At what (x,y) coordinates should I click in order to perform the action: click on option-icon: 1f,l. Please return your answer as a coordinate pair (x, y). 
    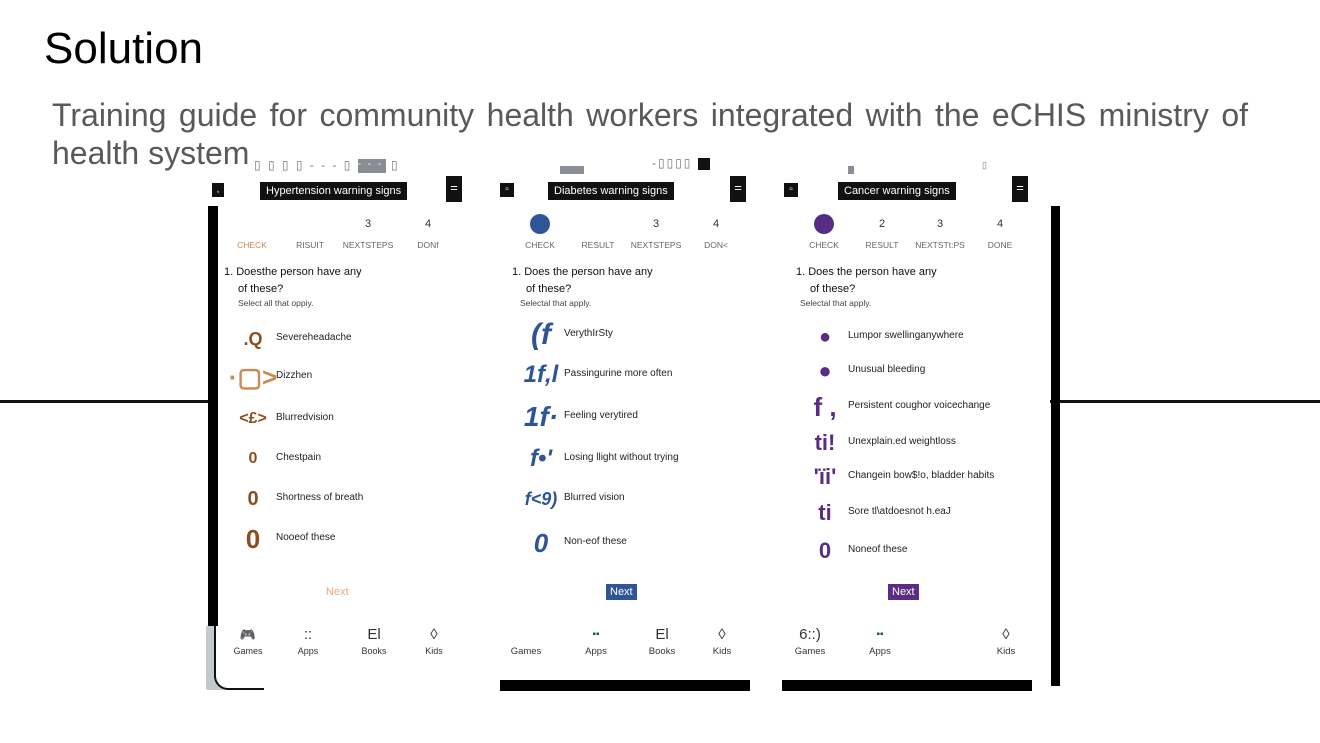
    Looking at the image, I should click on (541, 374).